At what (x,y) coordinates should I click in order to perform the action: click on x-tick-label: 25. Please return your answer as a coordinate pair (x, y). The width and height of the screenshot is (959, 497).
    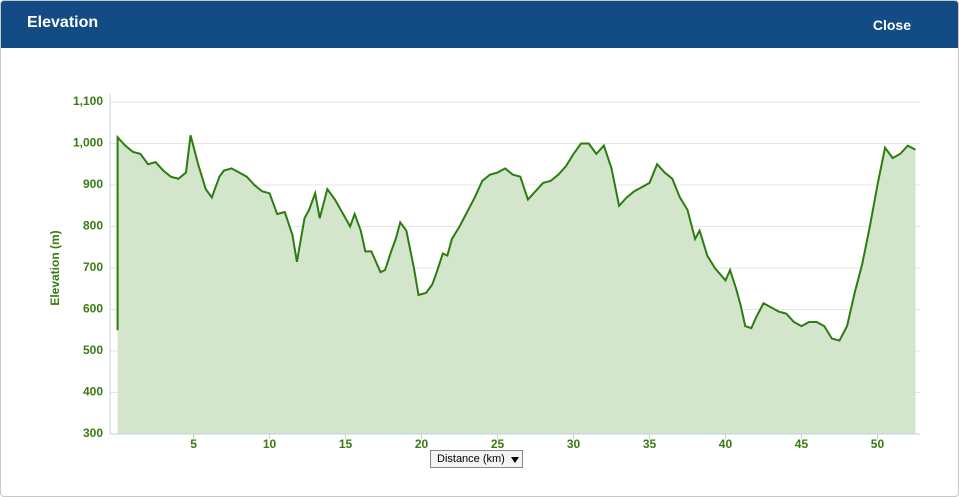
    Looking at the image, I should click on (498, 444).